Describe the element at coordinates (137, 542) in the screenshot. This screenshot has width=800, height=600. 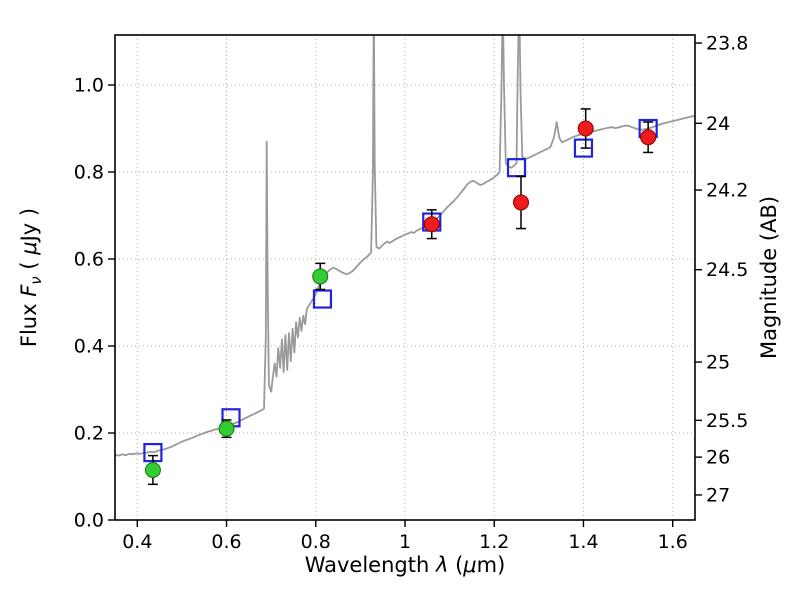
I see `x-tick-label: 0.4` at that location.